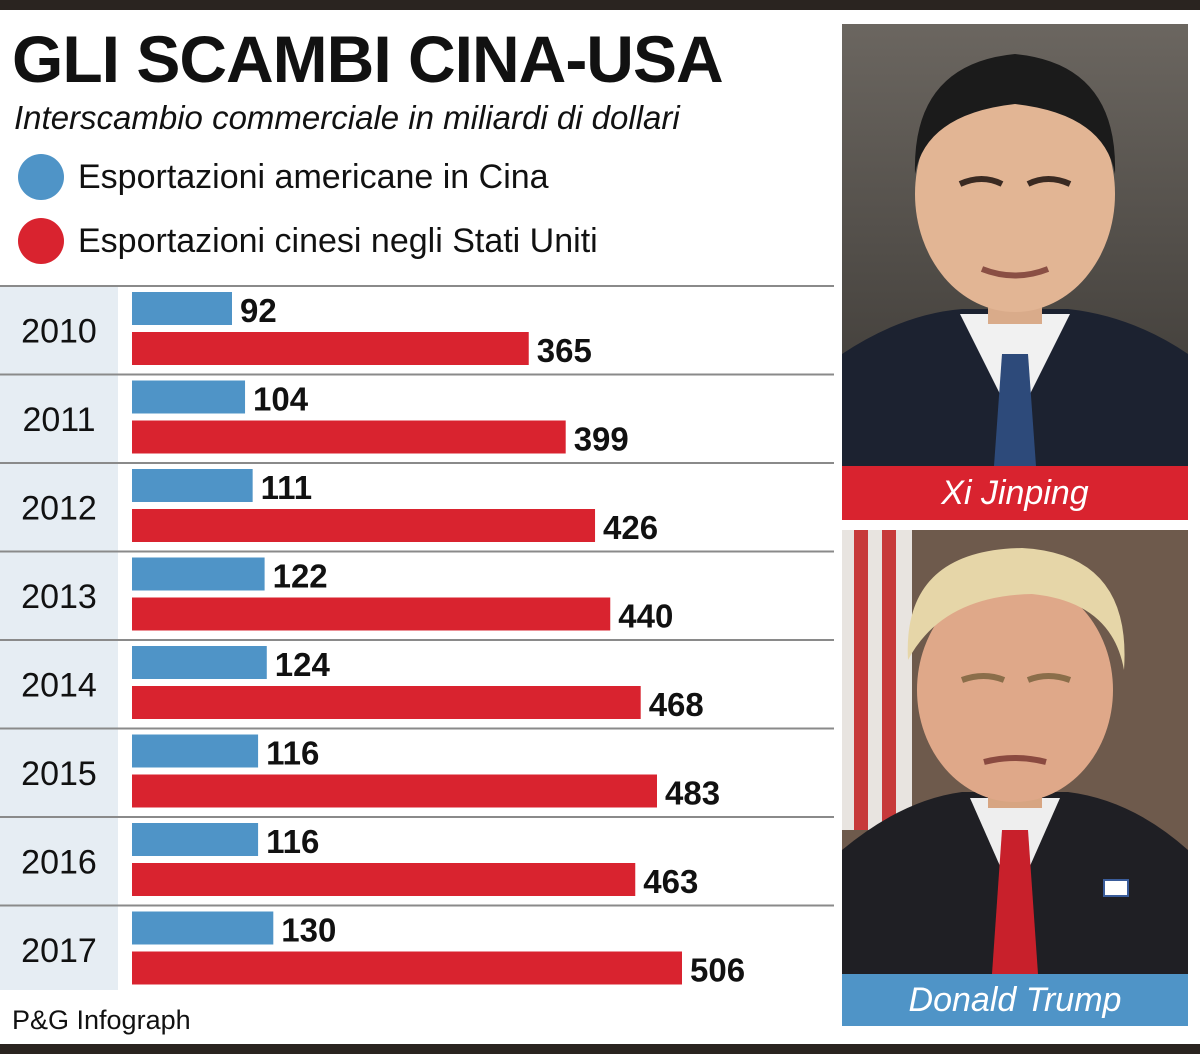 This screenshot has width=1200, height=1054. I want to click on value-label-us-exports-2013: 122, so click(300, 576).